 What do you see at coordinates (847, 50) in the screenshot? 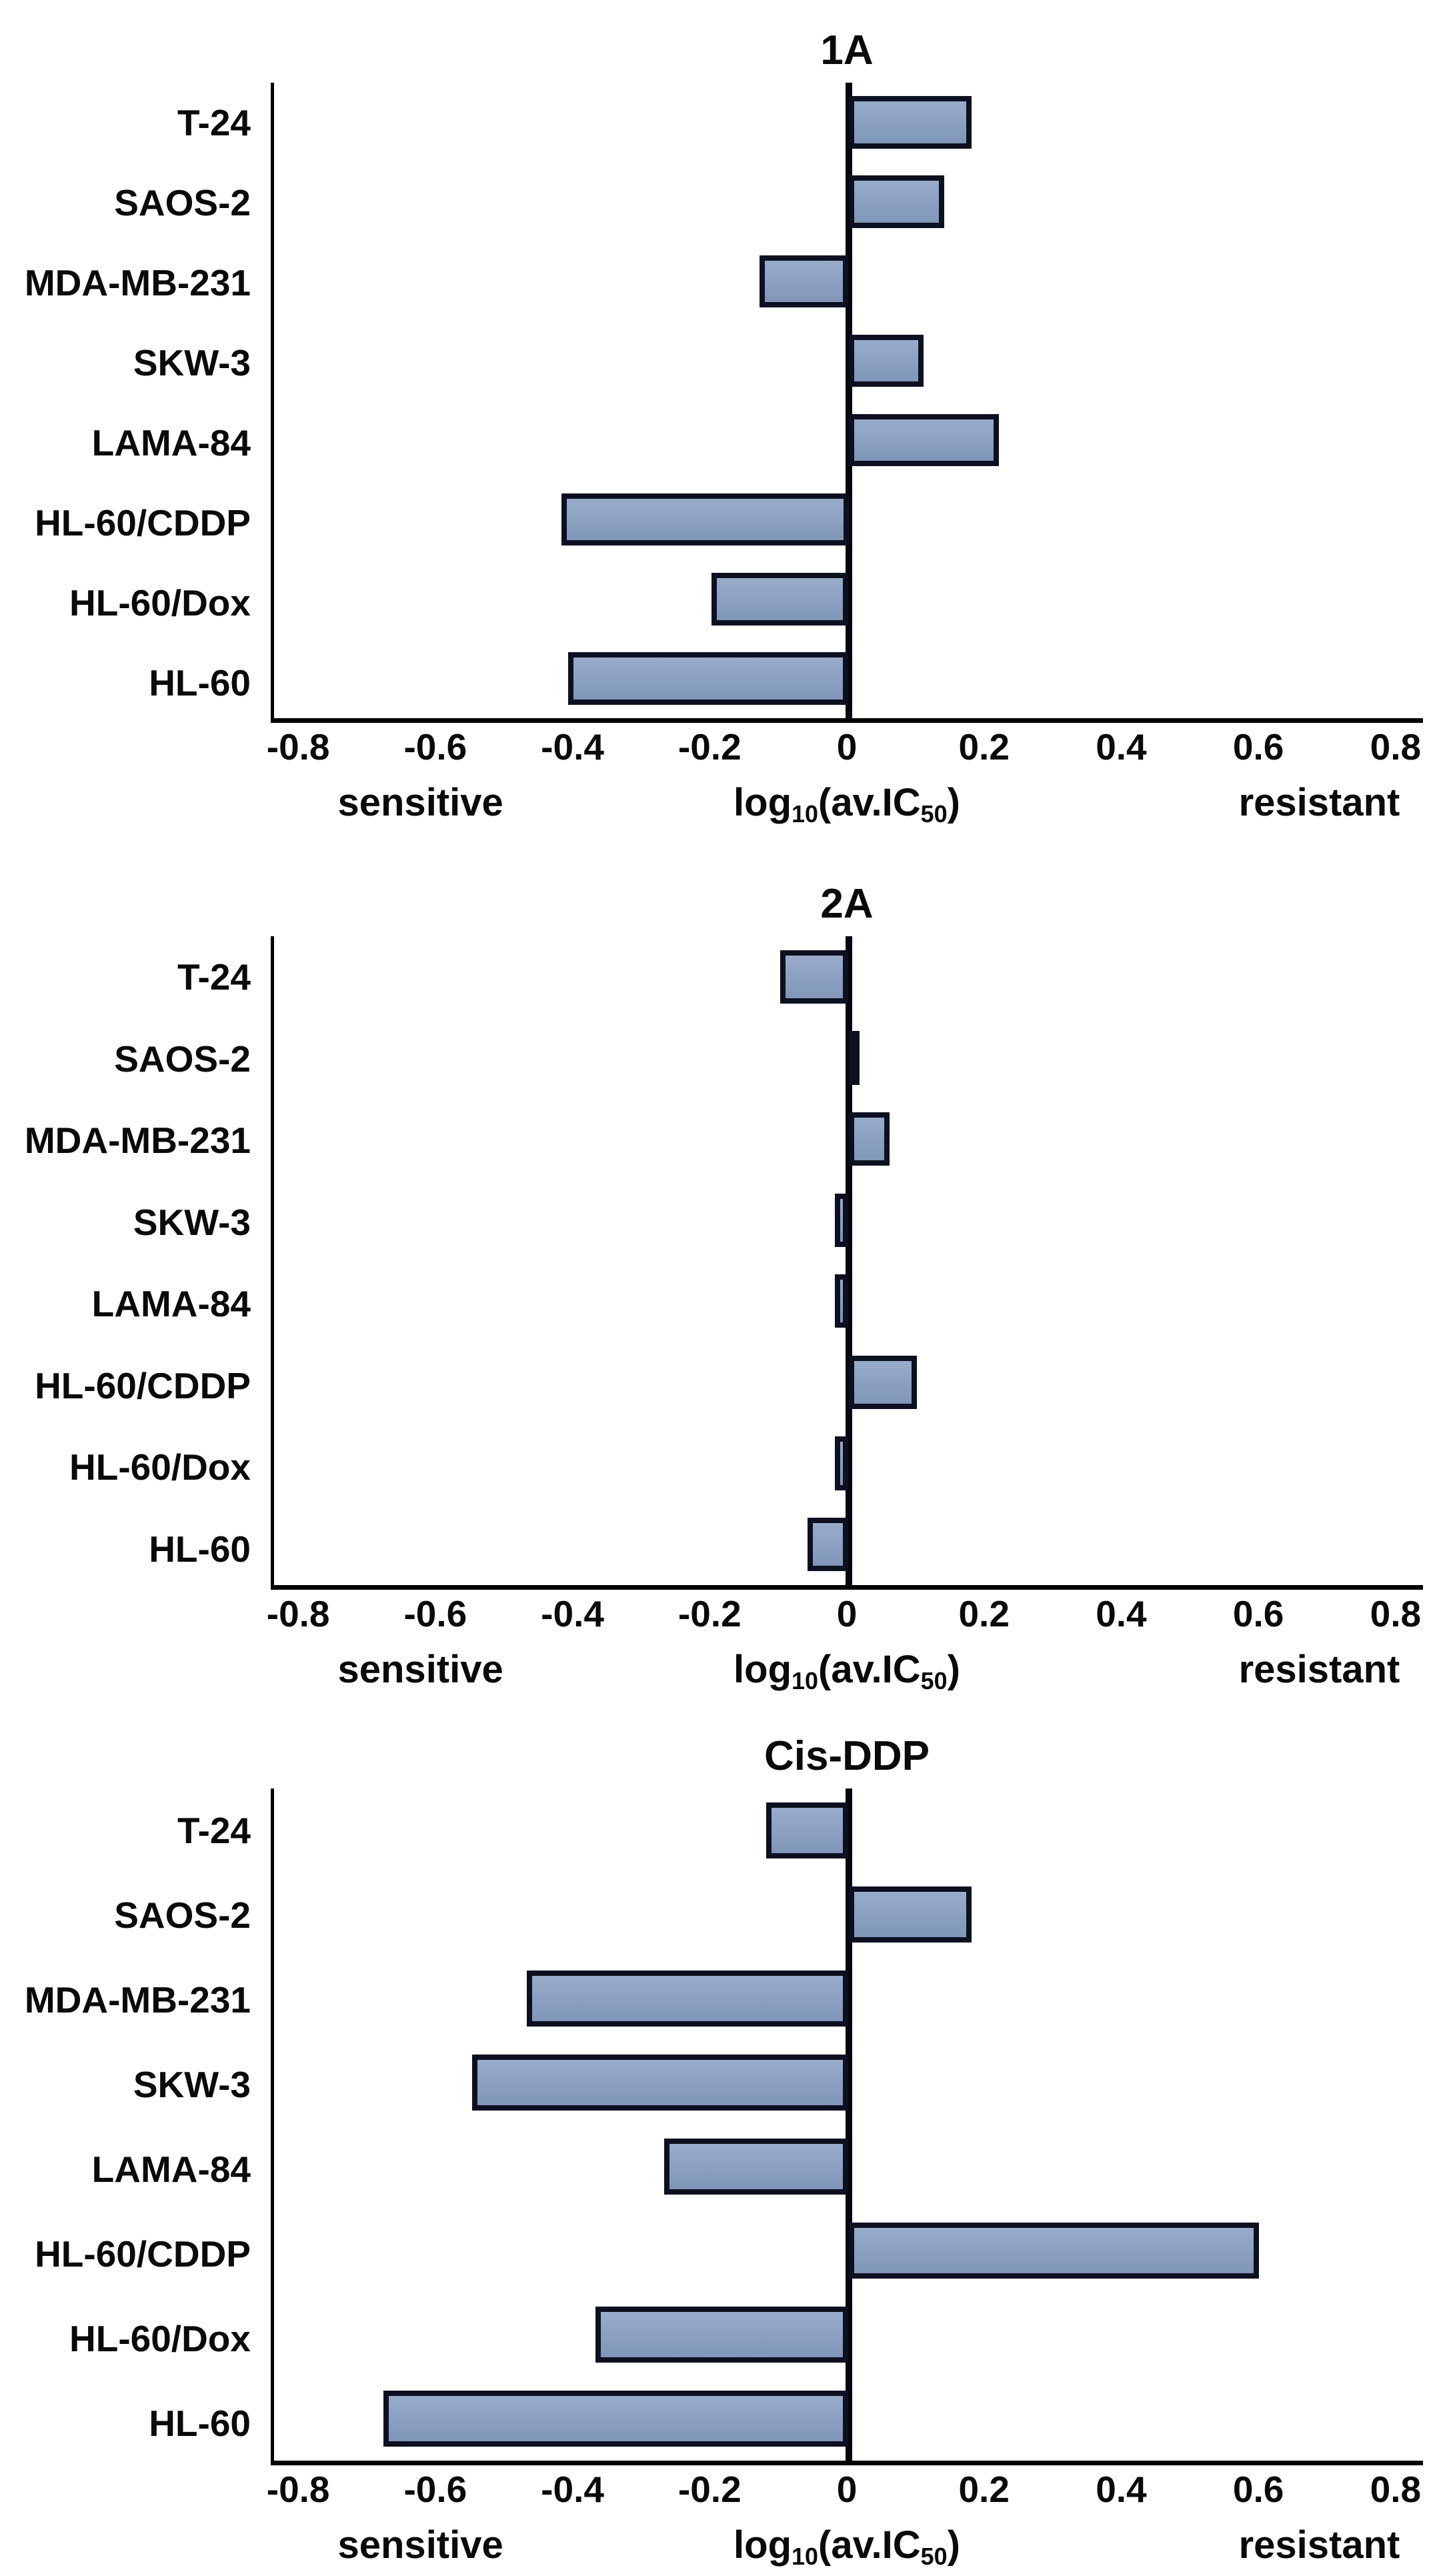
I see `chart-title-1a: 1A` at bounding box center [847, 50].